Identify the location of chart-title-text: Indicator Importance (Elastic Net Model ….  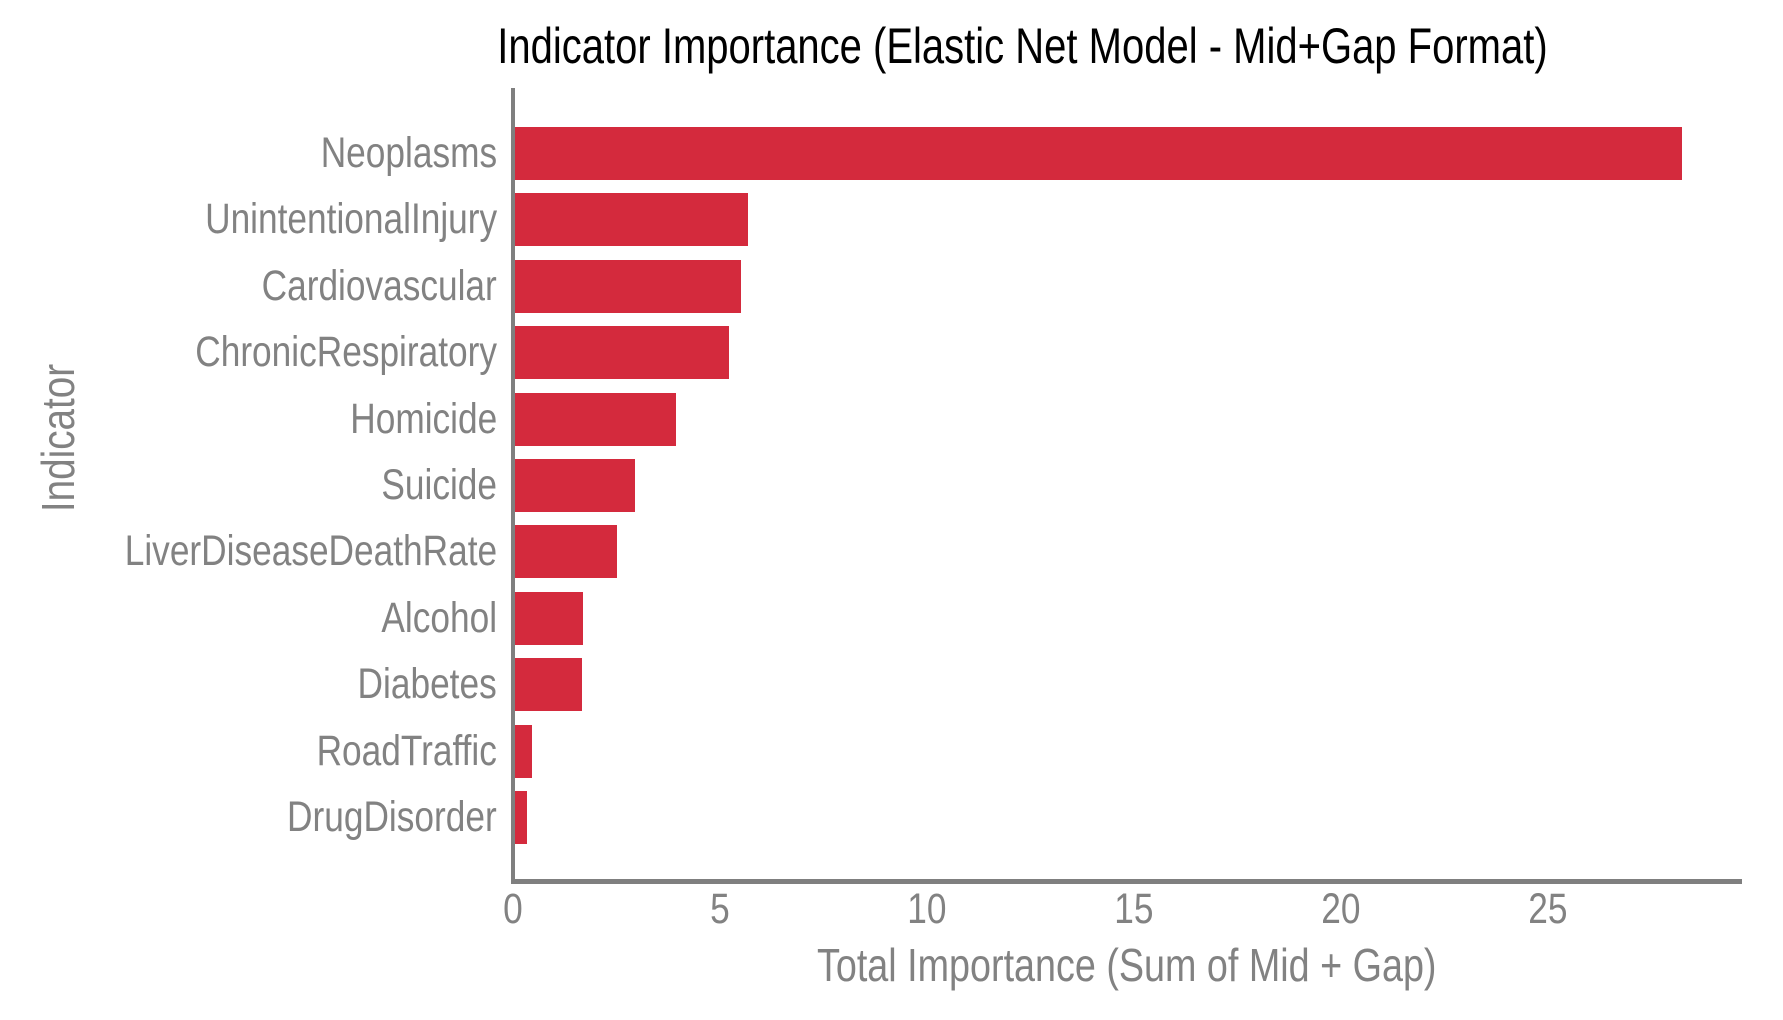
(1022, 46).